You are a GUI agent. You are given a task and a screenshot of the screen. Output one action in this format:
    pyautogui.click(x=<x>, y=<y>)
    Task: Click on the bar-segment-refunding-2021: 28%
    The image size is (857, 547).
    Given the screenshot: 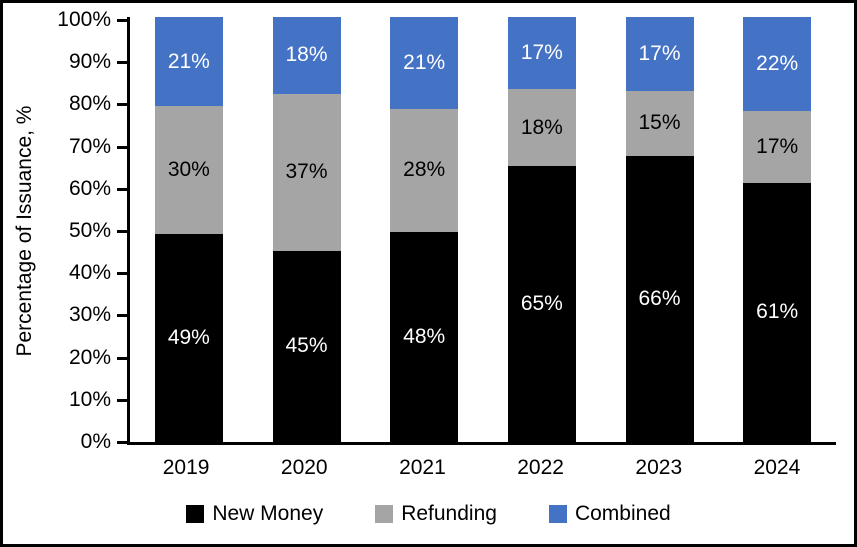 What is the action you would take?
    pyautogui.click(x=424, y=170)
    